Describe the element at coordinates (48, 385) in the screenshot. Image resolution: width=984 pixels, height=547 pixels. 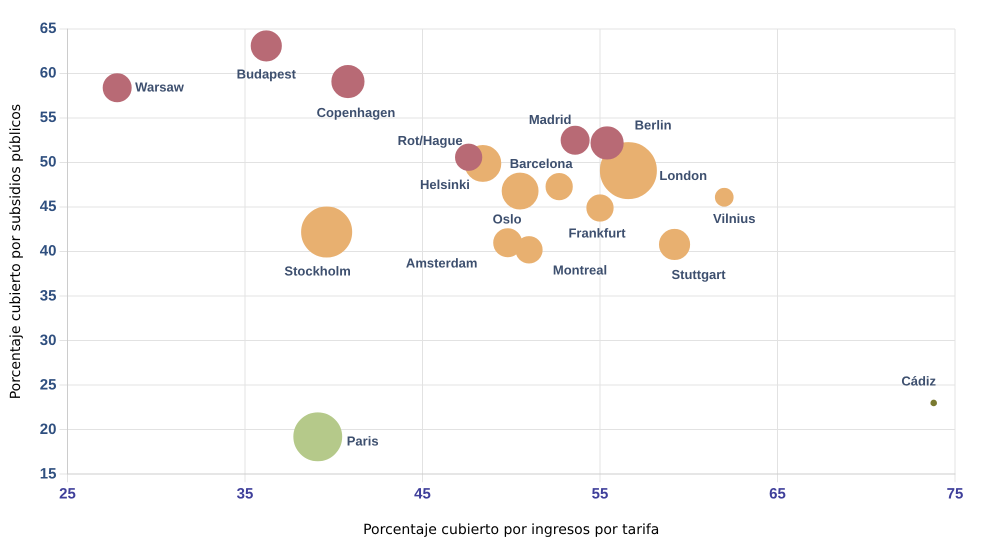
I see `y-tick-label: 25` at that location.